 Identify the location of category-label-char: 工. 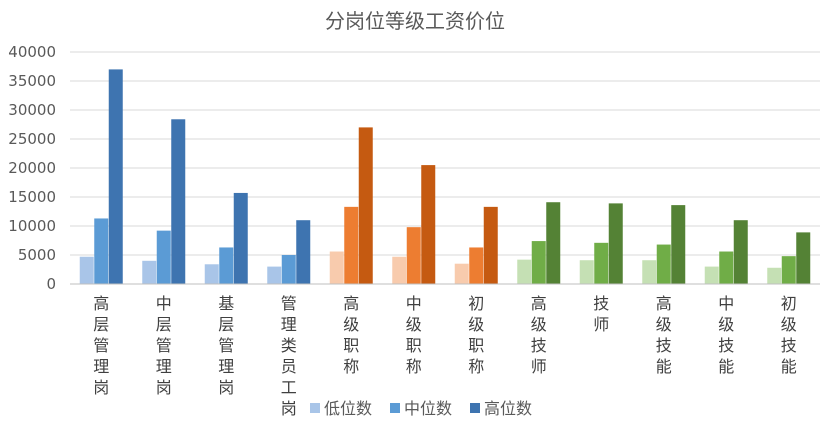
(289, 387).